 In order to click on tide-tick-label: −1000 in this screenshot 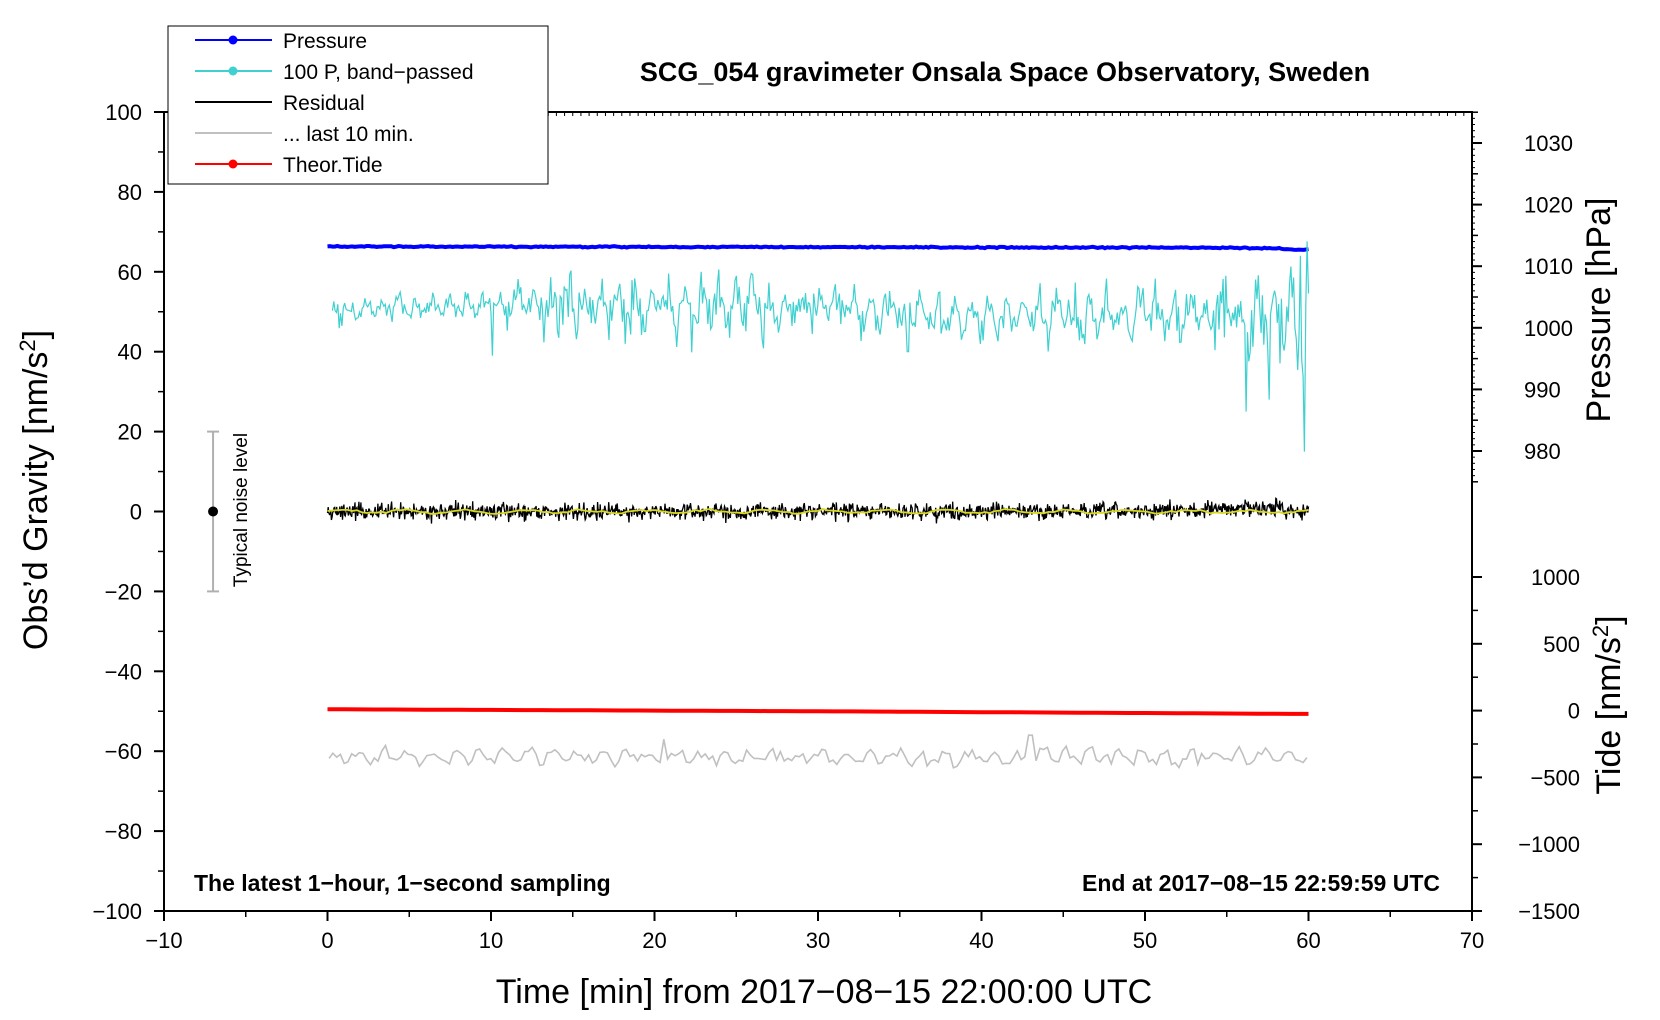, I will do `click(1549, 844)`.